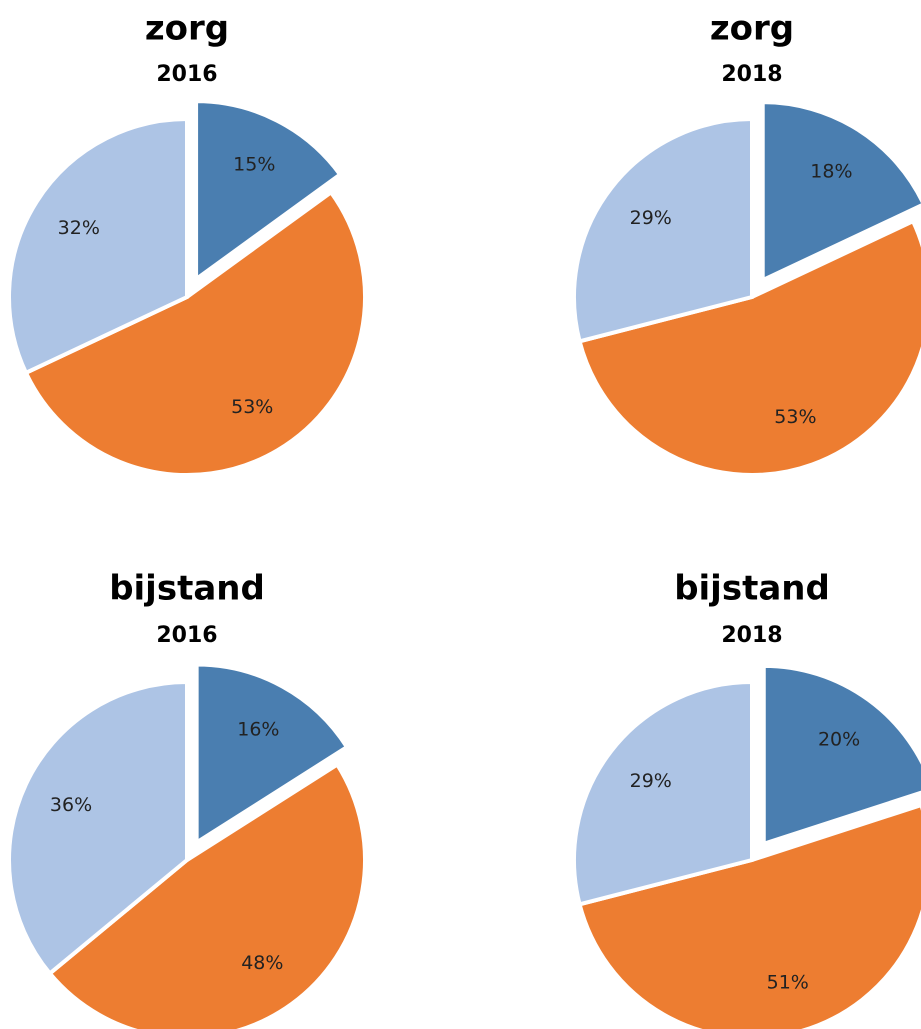 The width and height of the screenshot is (921, 1029). I want to click on data-label: 20%, so click(839, 740).